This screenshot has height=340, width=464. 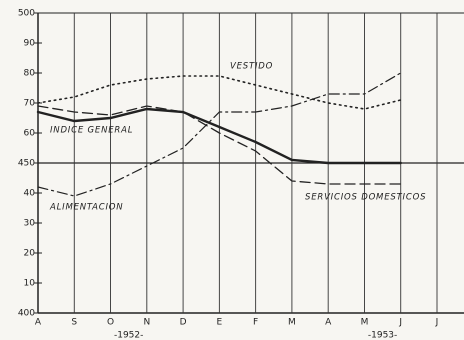 What do you see at coordinates (30, 104) in the screenshot?
I see `y-tick-label: 70` at bounding box center [30, 104].